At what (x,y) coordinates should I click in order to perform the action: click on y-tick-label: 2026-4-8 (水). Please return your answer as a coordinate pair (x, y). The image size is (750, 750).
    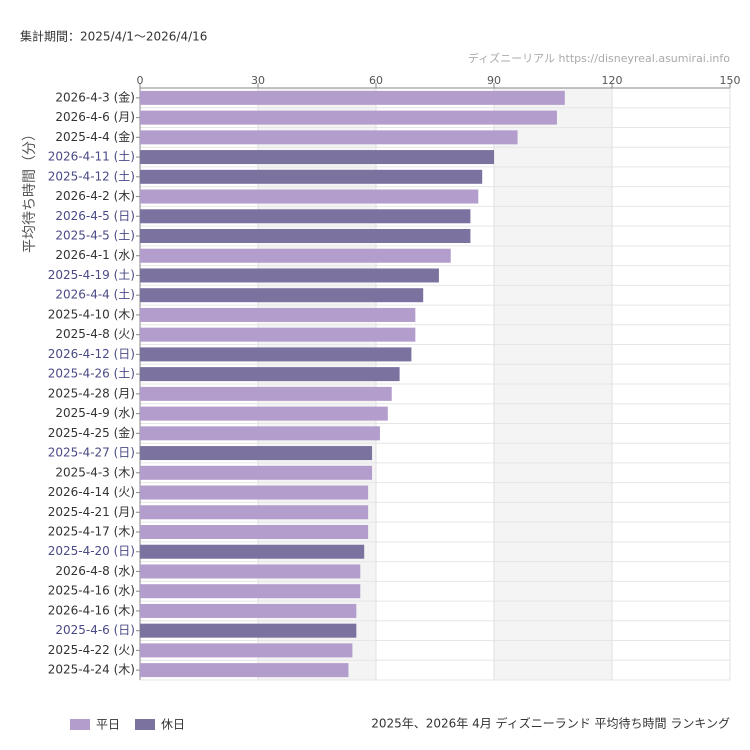
    Looking at the image, I should click on (95, 571).